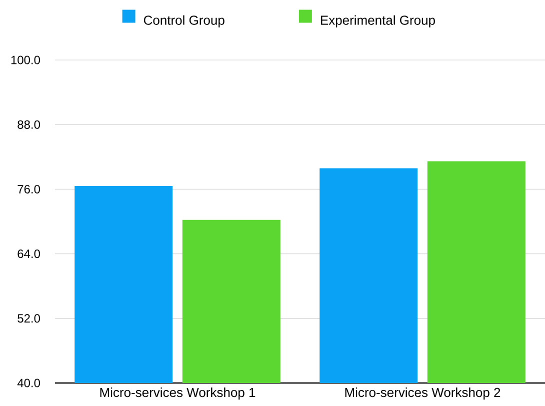 The width and height of the screenshot is (545, 406). I want to click on y-tick-label: 52.0, so click(29, 318).